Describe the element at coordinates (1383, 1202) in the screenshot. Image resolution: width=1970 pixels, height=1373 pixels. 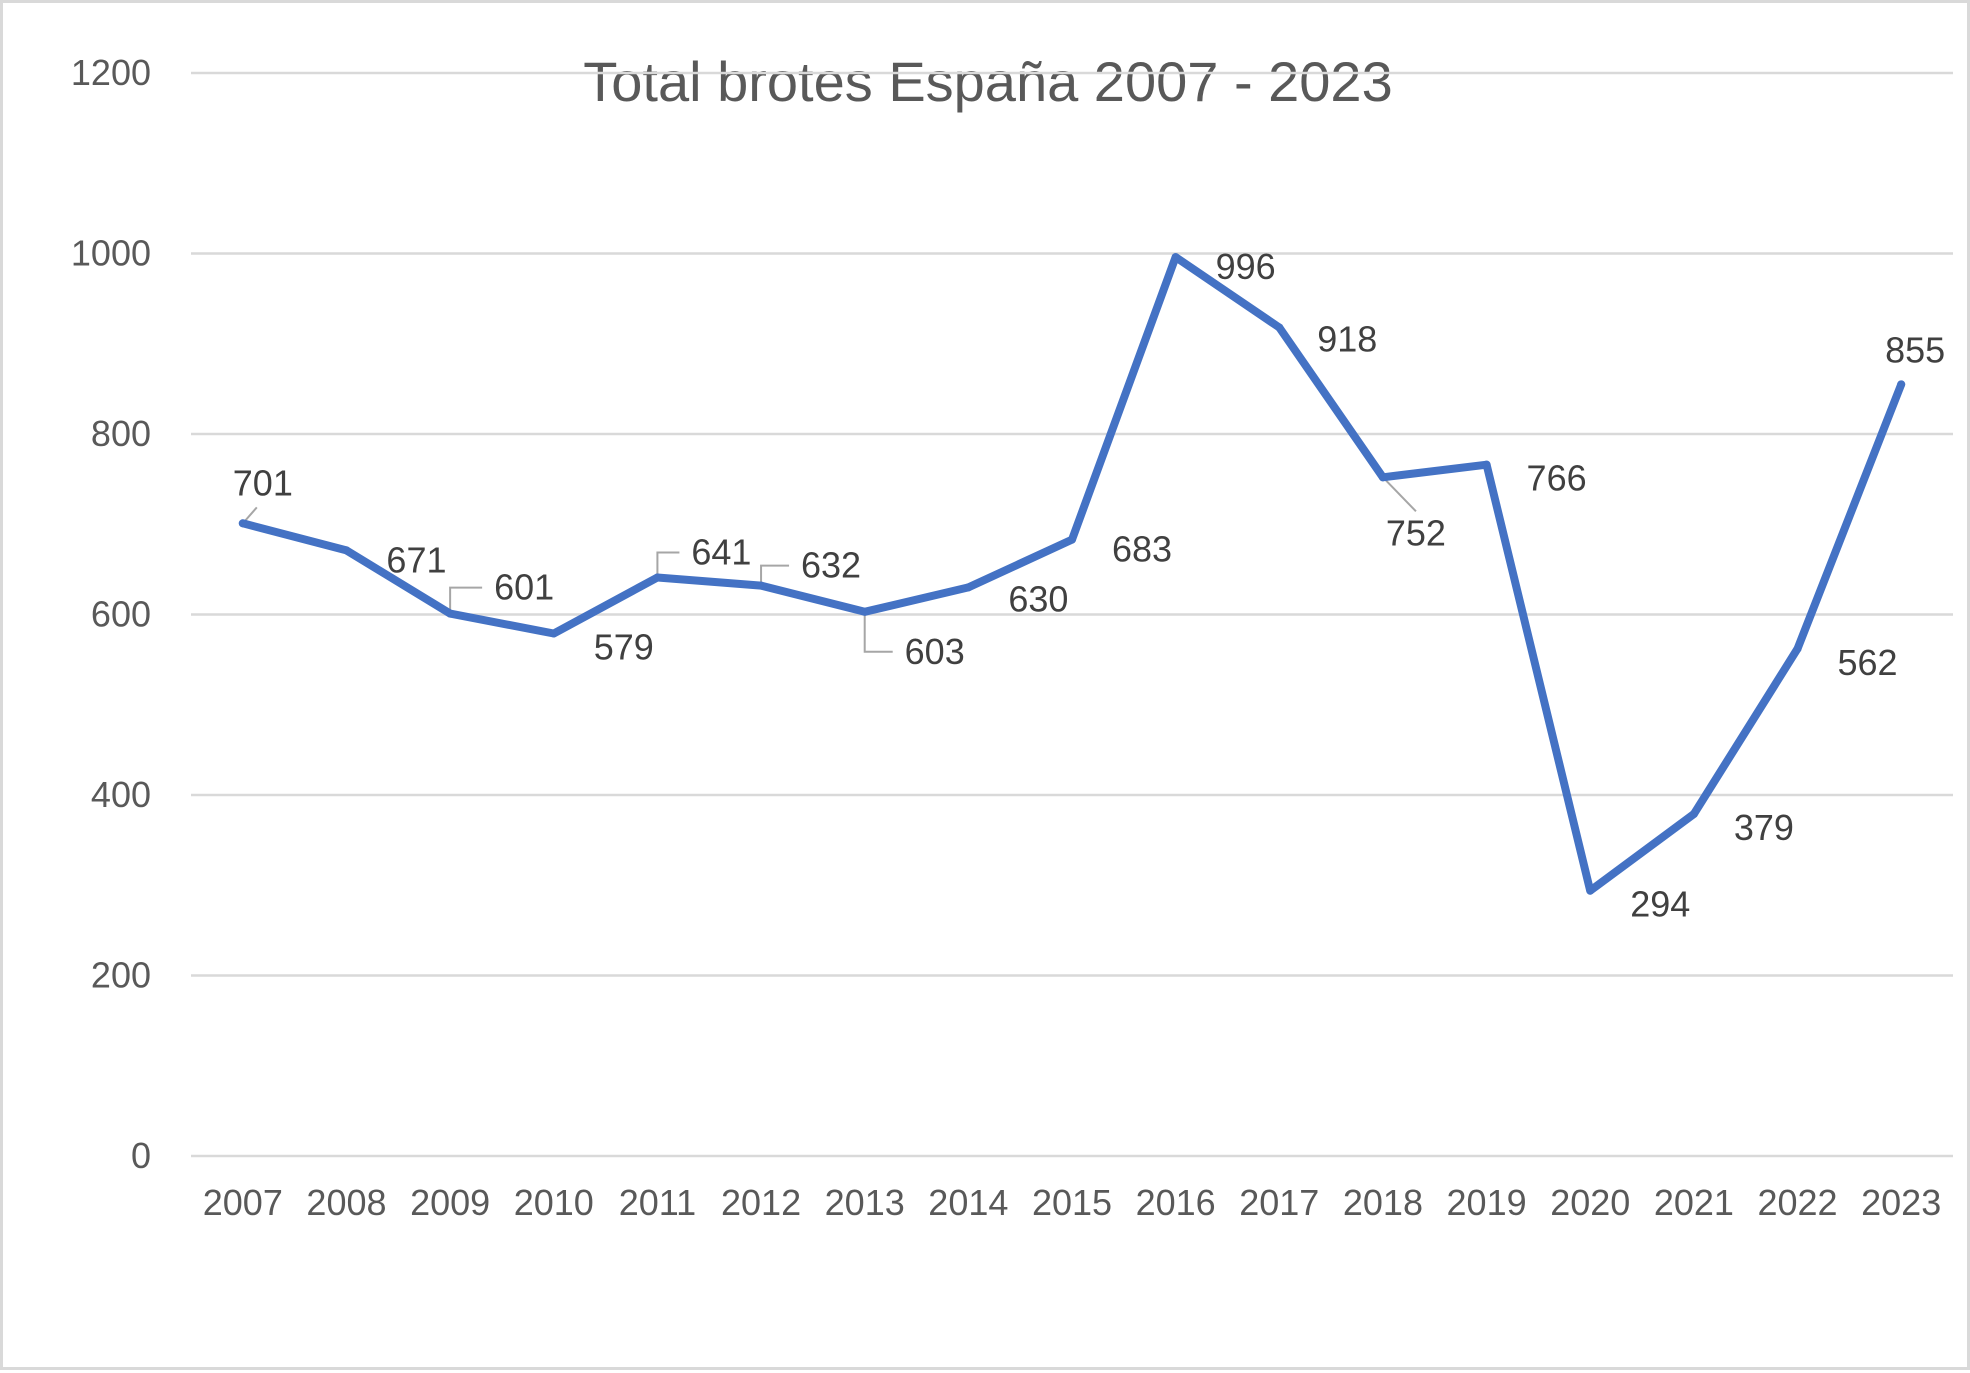
I see `x-tick-label: 2018` at that location.